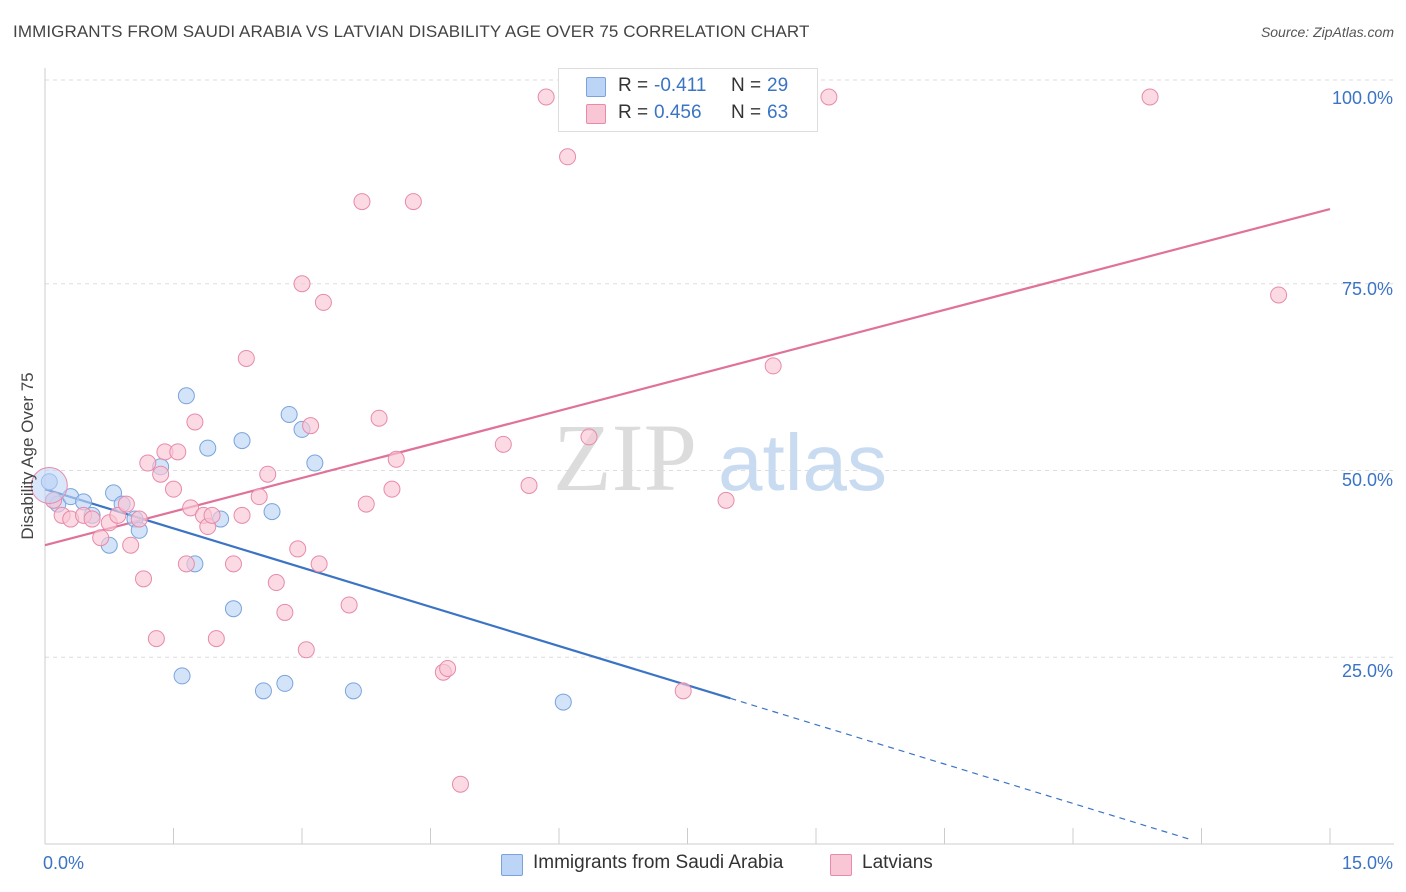  What do you see at coordinates (802, 462) in the screenshot?
I see `watermark-atlas: atlas` at bounding box center [802, 462].